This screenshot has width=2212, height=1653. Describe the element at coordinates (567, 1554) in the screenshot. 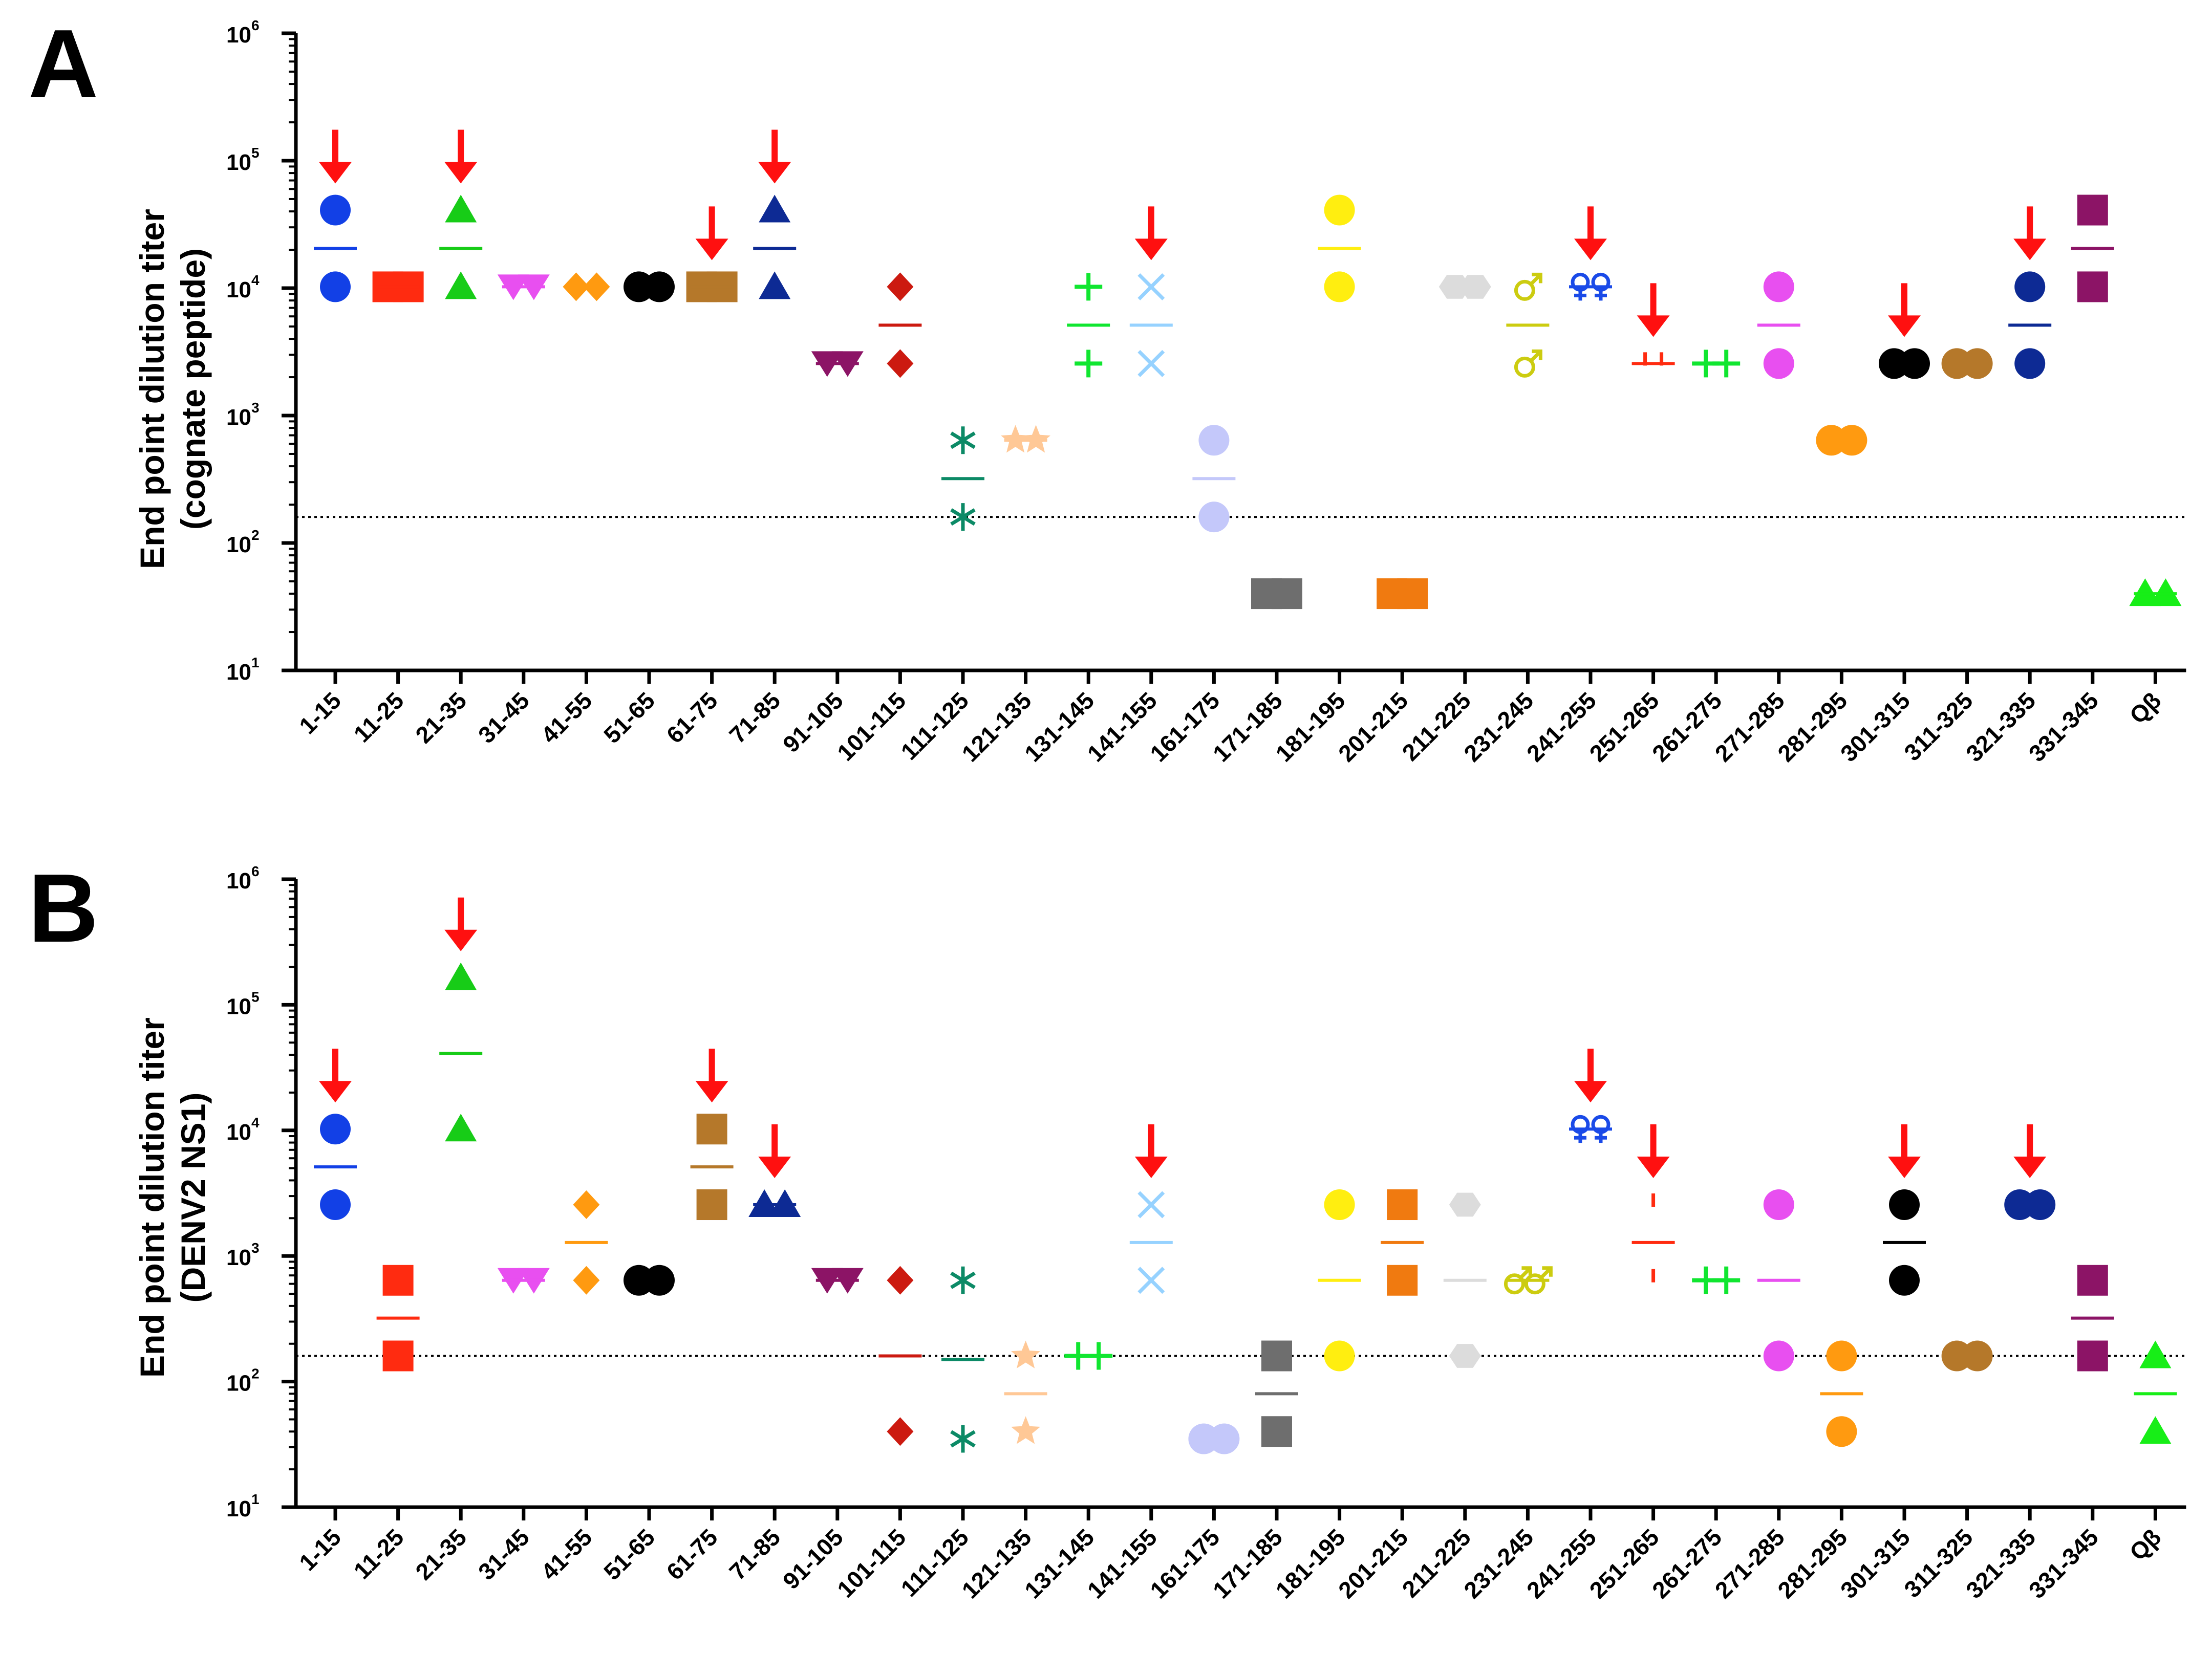

I see `panel-b-x-tick-label: 41-55` at that location.